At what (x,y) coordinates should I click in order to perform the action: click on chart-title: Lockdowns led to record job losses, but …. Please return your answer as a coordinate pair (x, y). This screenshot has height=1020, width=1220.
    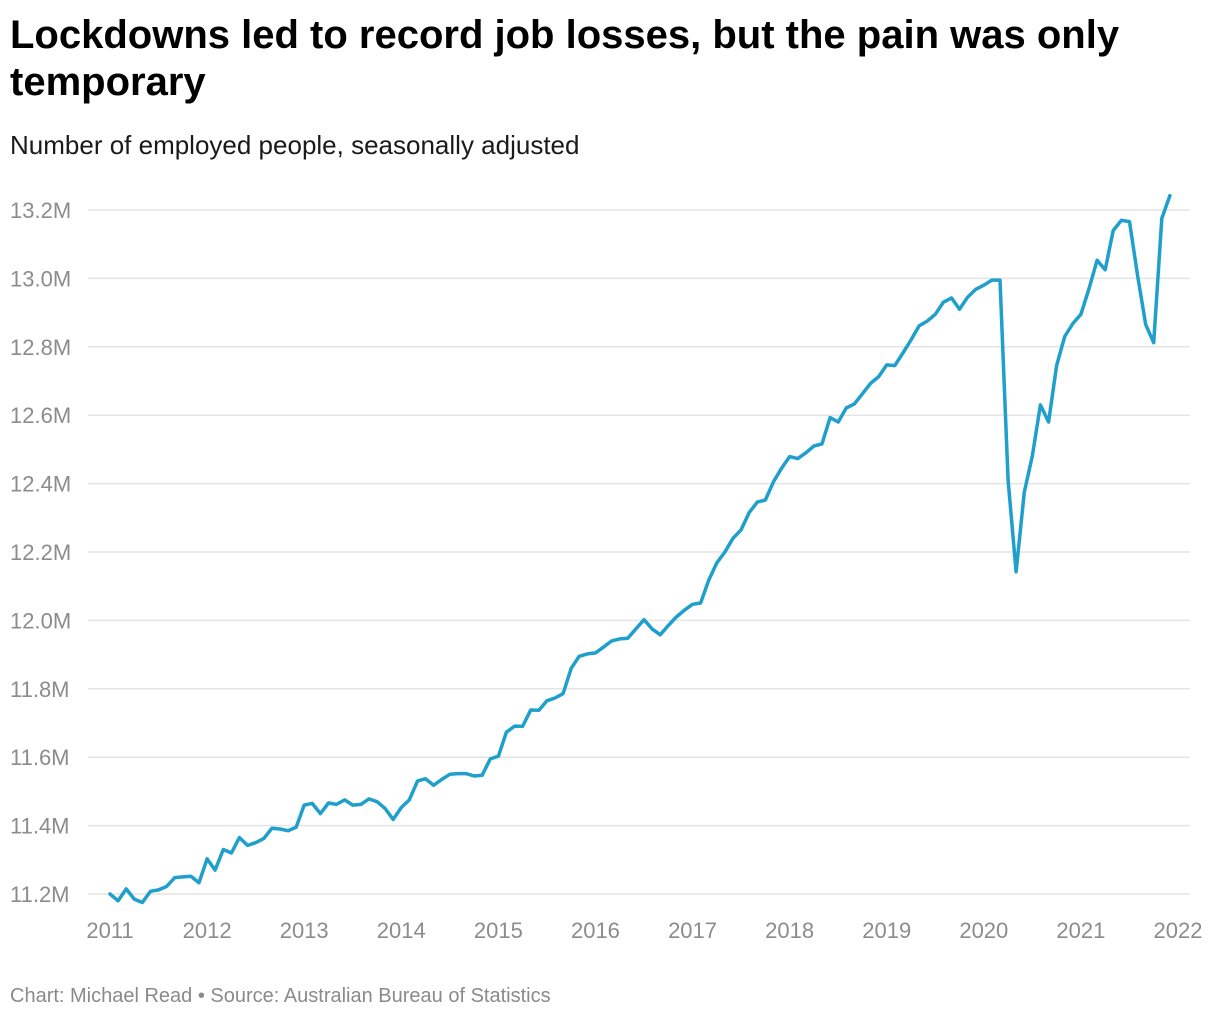
    Looking at the image, I should click on (565, 58).